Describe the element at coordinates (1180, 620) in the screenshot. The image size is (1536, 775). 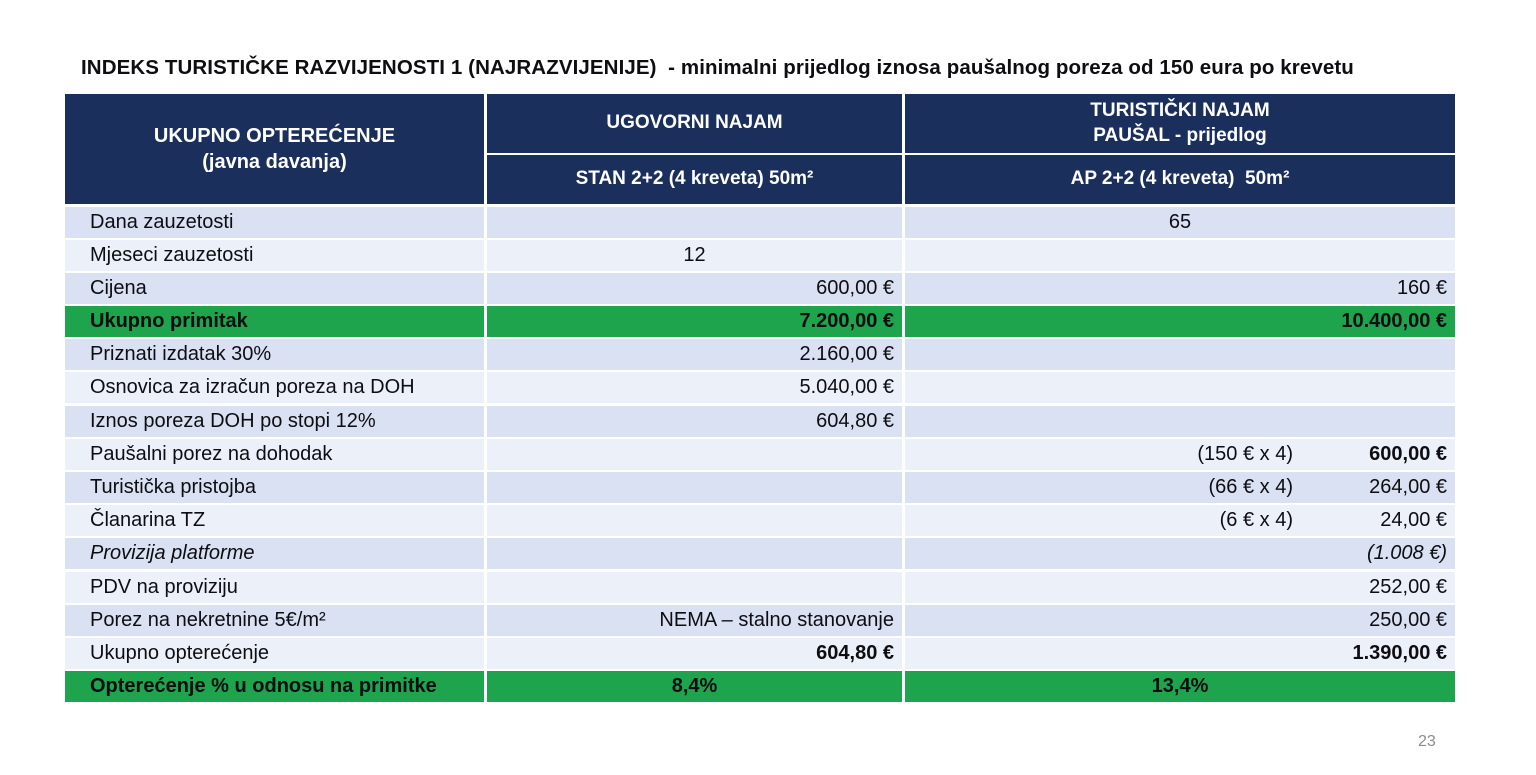
I see `turisticki-najam-value-cell: 250,00 €` at that location.